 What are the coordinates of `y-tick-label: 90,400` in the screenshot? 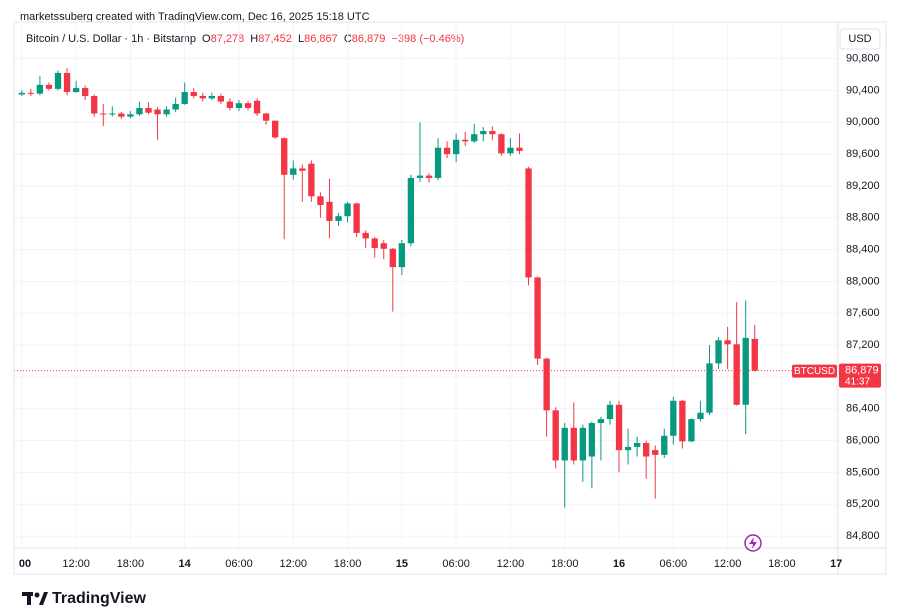 It's located at (863, 90).